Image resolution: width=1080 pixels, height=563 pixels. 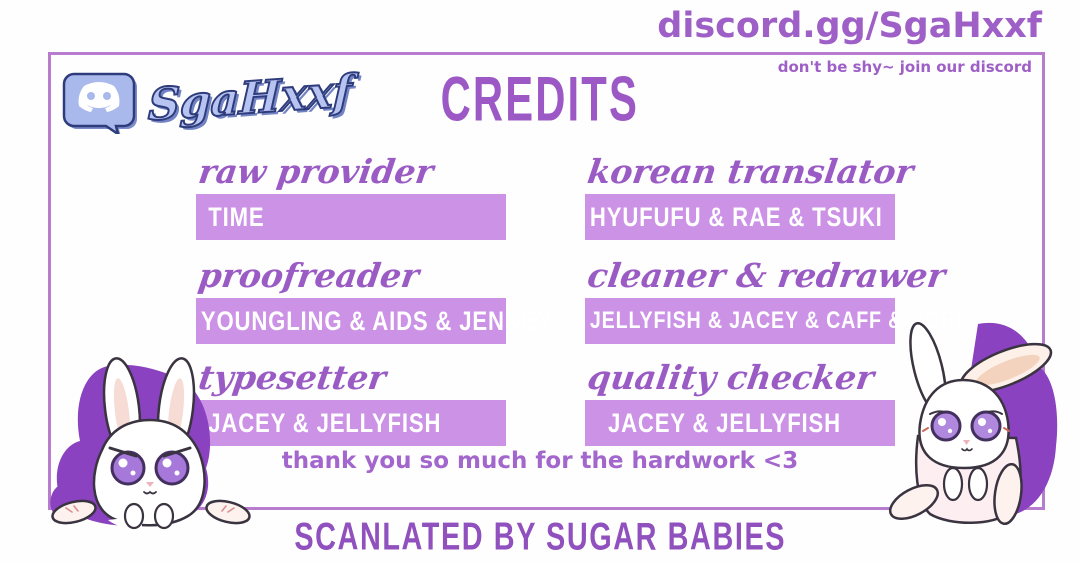 I want to click on credit-highlight-bar: TIME, so click(x=351, y=217).